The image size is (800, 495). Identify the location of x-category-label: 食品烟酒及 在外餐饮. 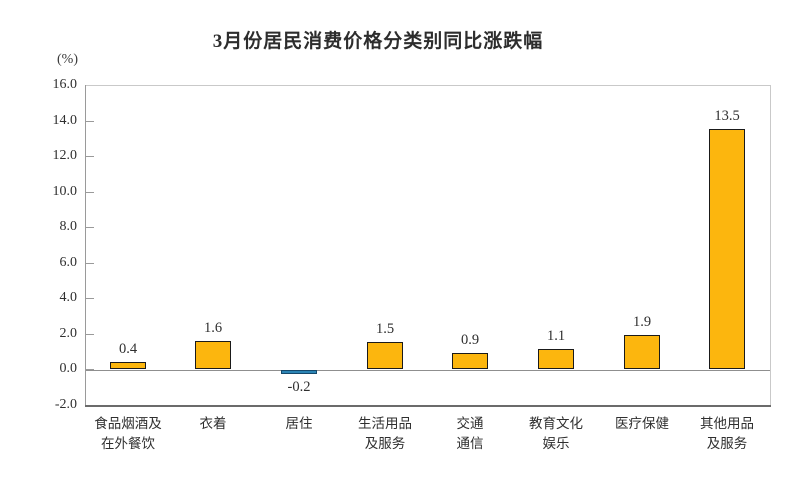
(128, 433).